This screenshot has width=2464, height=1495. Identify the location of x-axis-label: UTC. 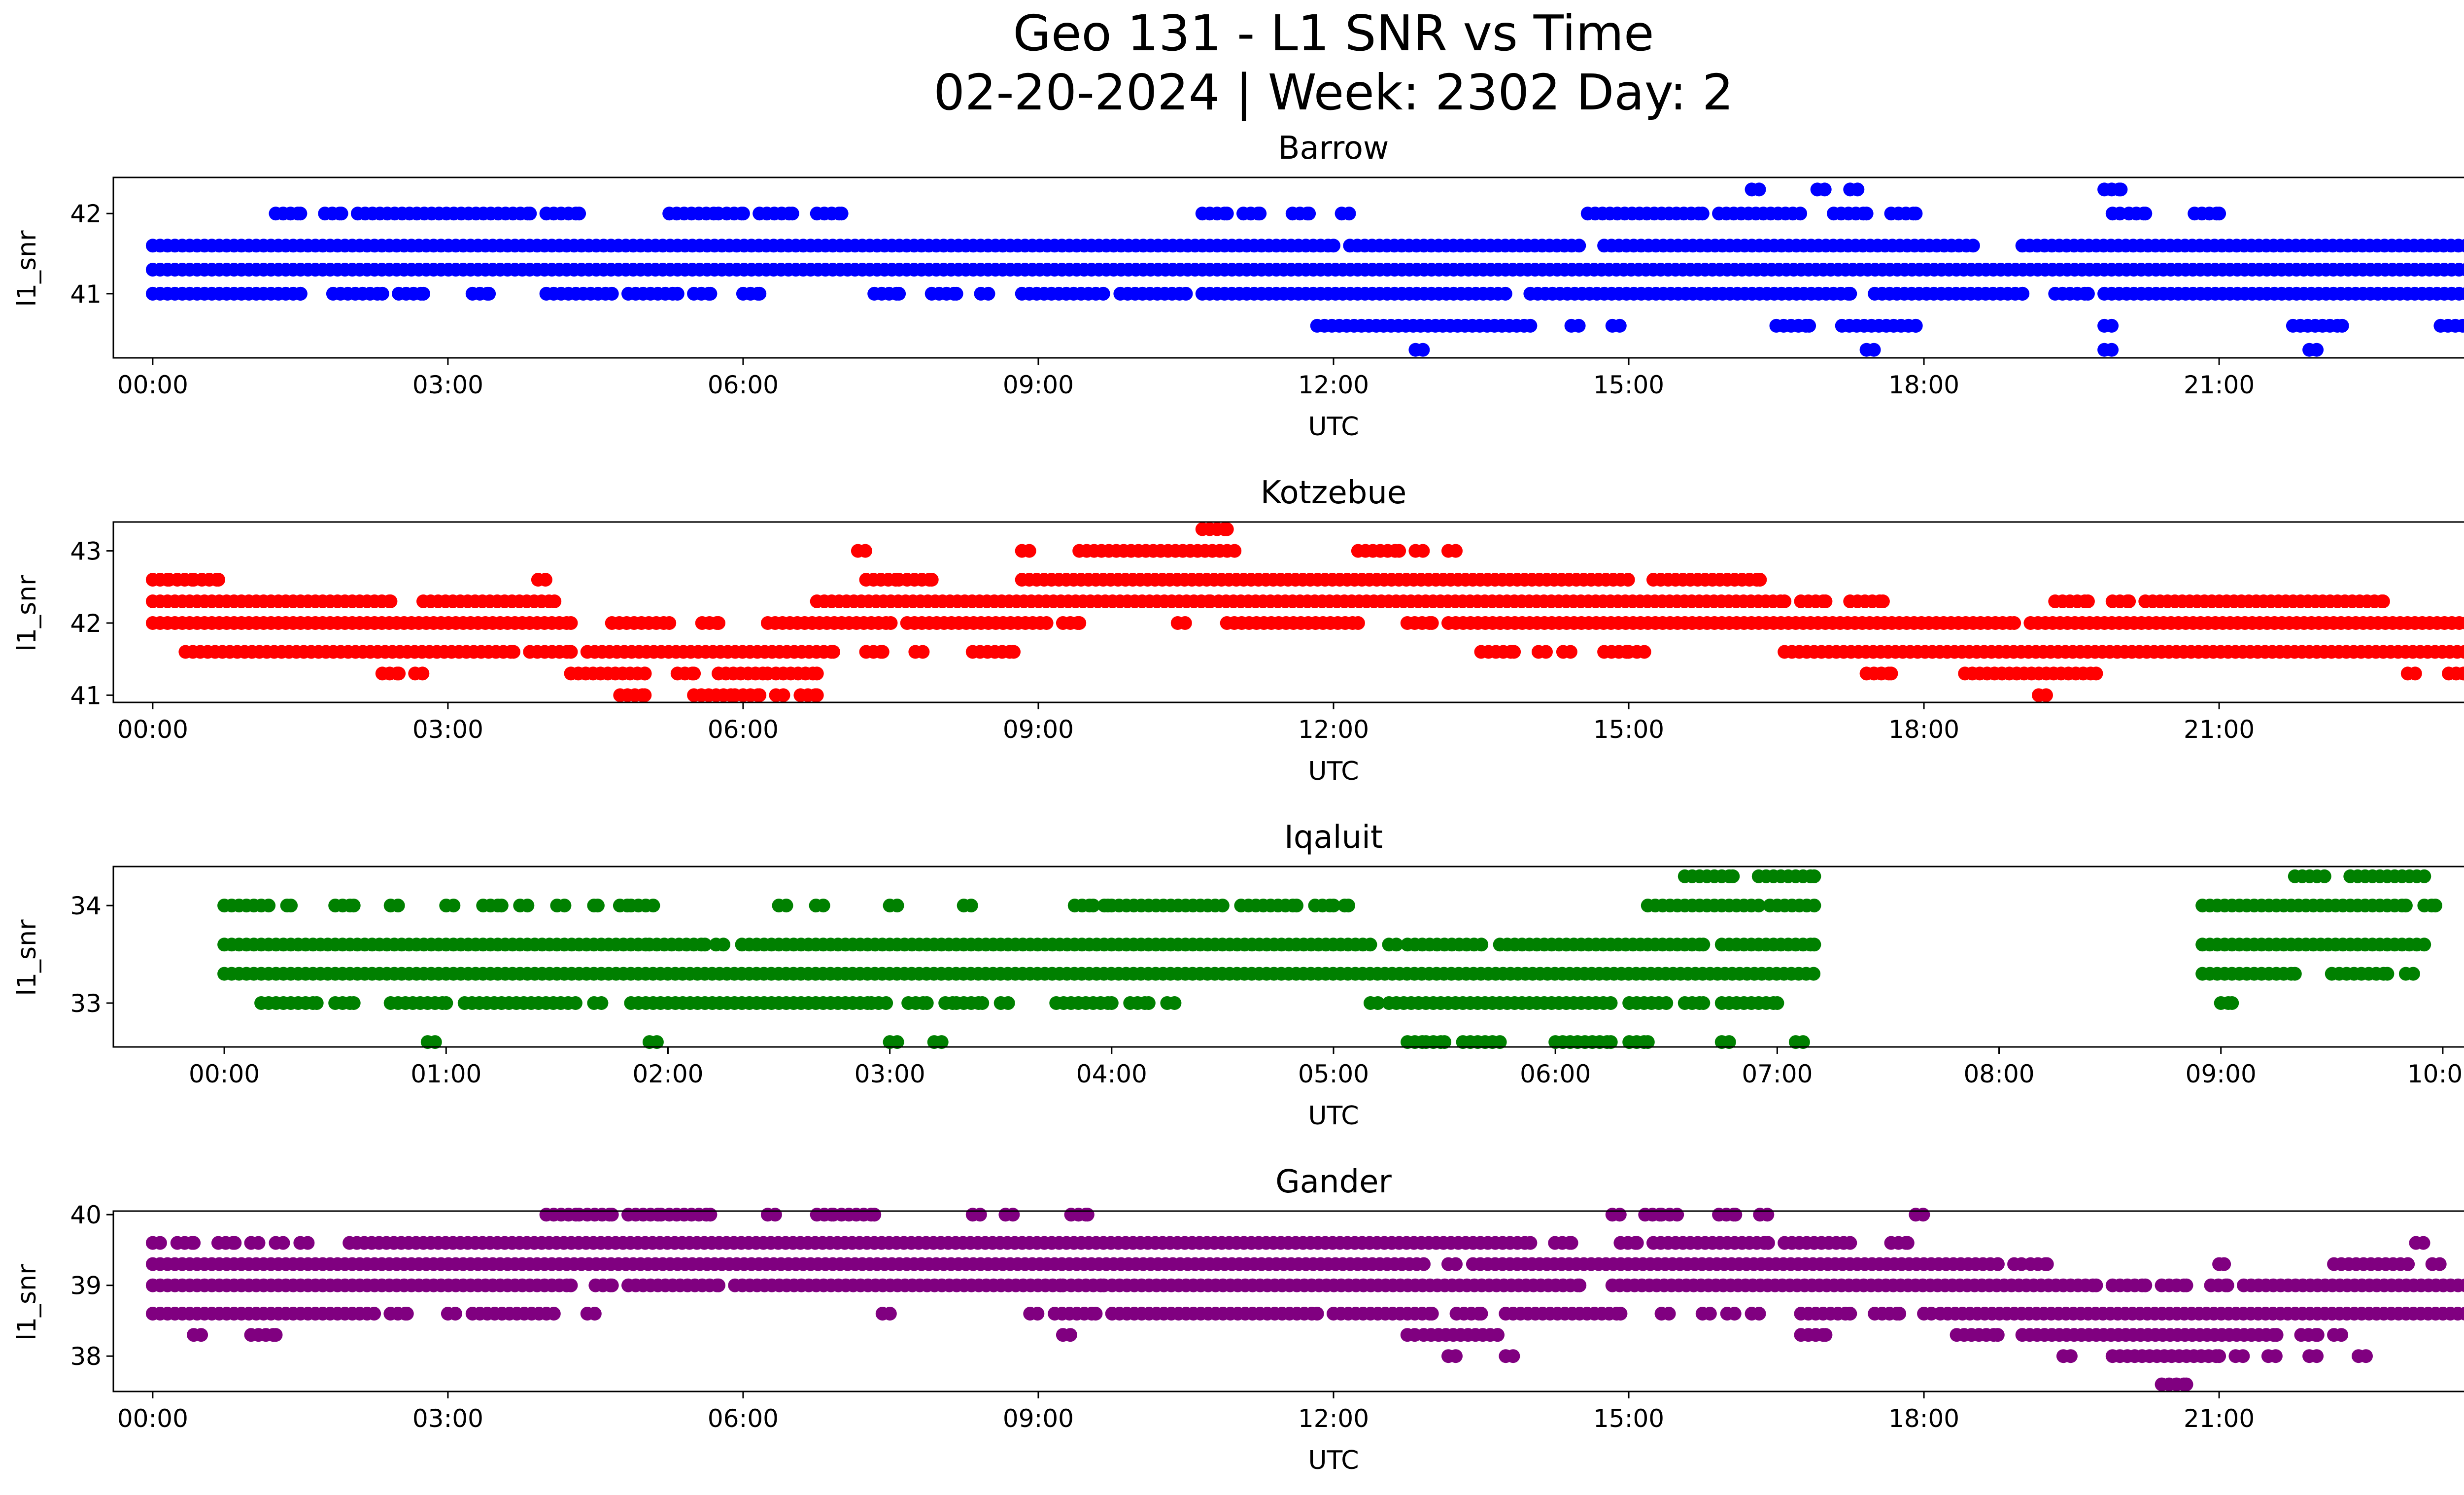
(1333, 1460).